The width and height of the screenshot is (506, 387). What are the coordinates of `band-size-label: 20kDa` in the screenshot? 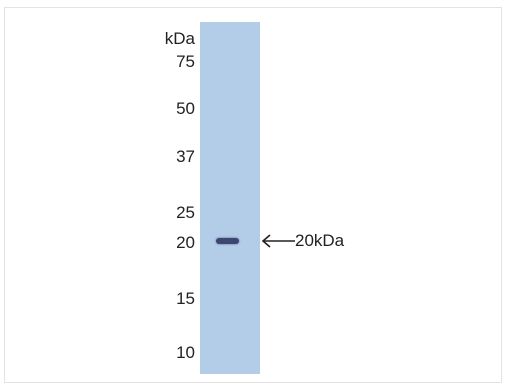 It's located at (320, 240).